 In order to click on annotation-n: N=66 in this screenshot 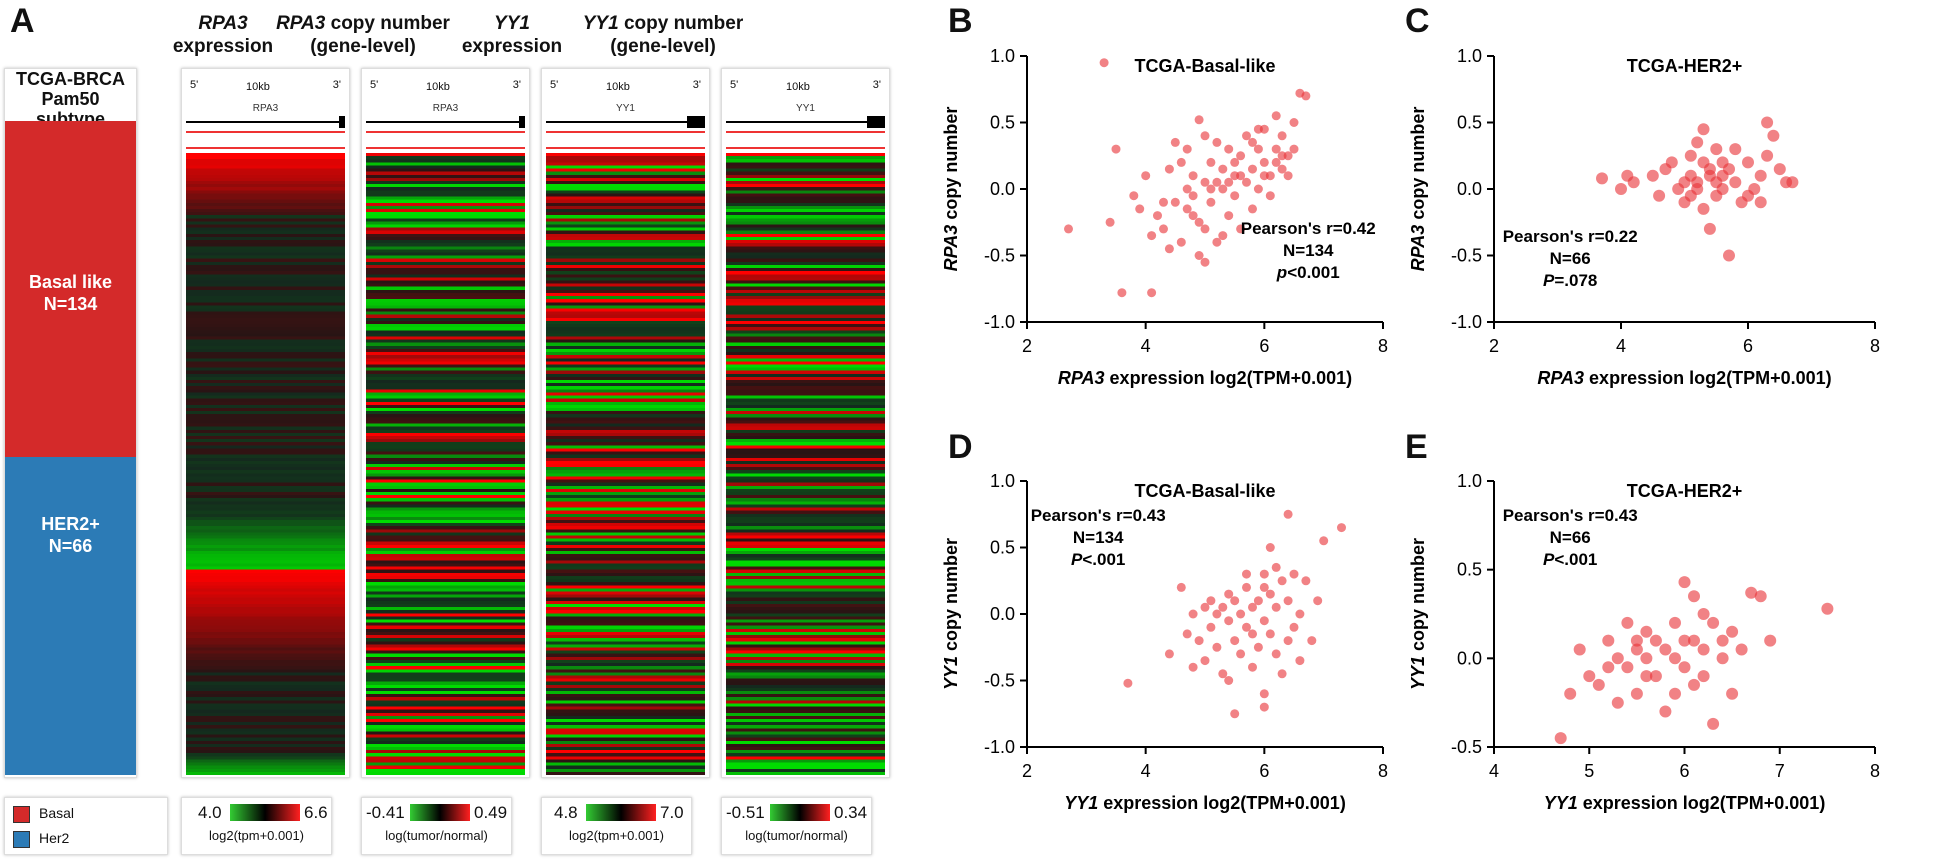, I will do `click(1570, 258)`.